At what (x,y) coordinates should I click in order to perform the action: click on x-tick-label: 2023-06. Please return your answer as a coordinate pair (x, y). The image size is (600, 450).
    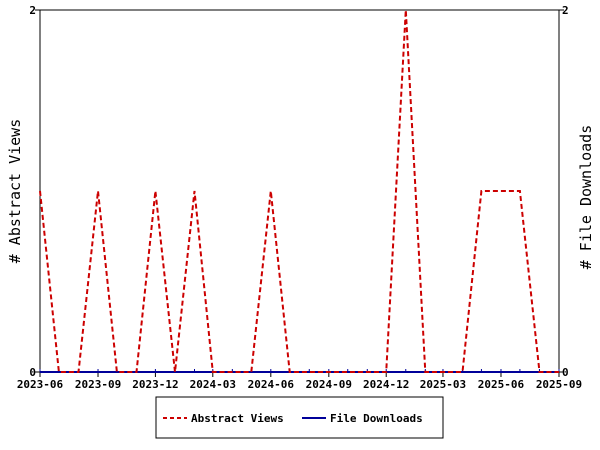
    Looking at the image, I should click on (40, 384).